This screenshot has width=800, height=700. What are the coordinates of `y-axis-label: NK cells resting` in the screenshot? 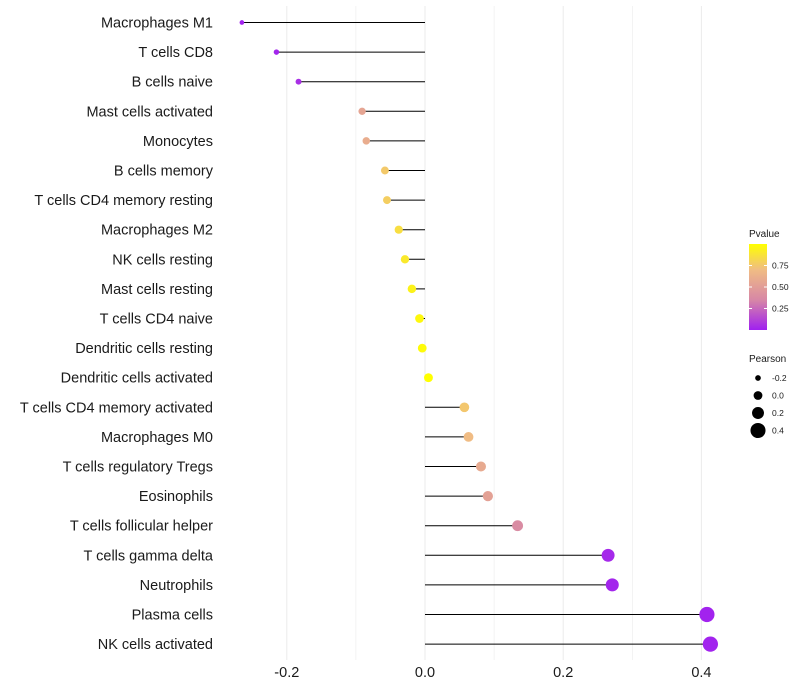 It's located at (162, 260).